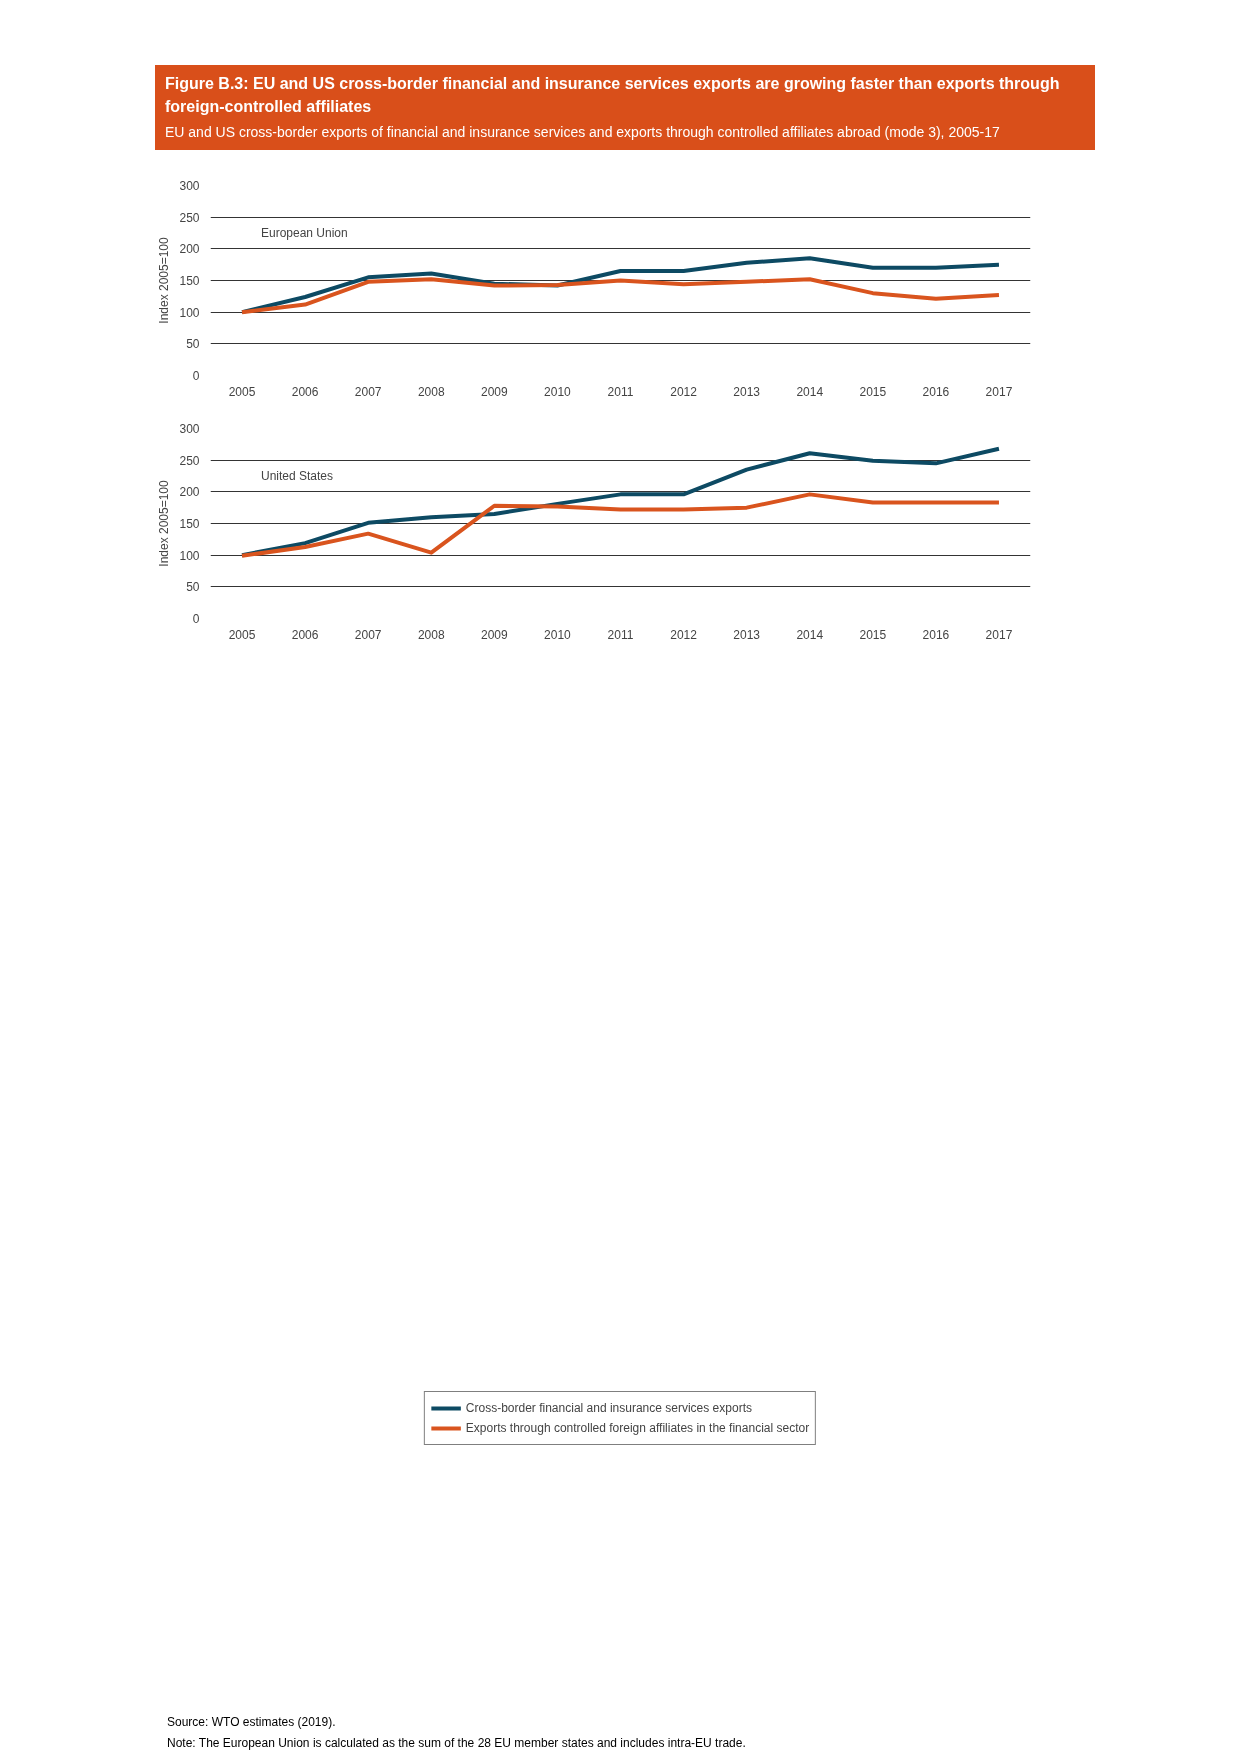 The height and width of the screenshot is (1754, 1240). What do you see at coordinates (297, 475) in the screenshot?
I see `annotation: United States` at bounding box center [297, 475].